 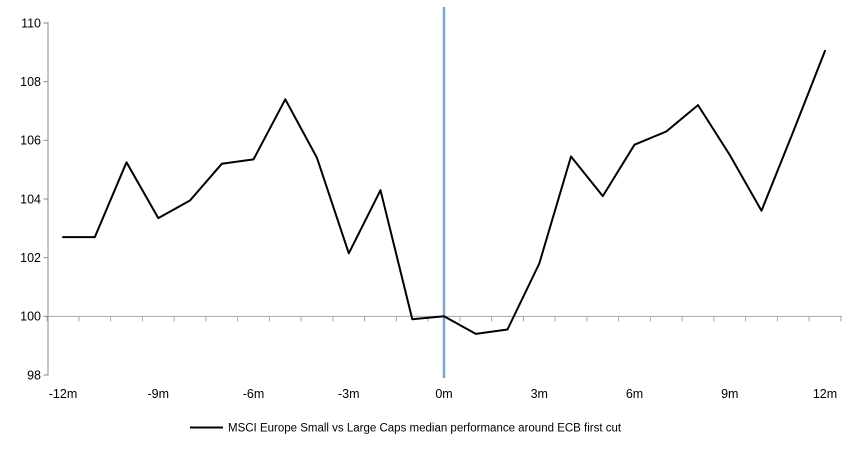 I want to click on y-axis-label: 108, so click(x=30, y=82).